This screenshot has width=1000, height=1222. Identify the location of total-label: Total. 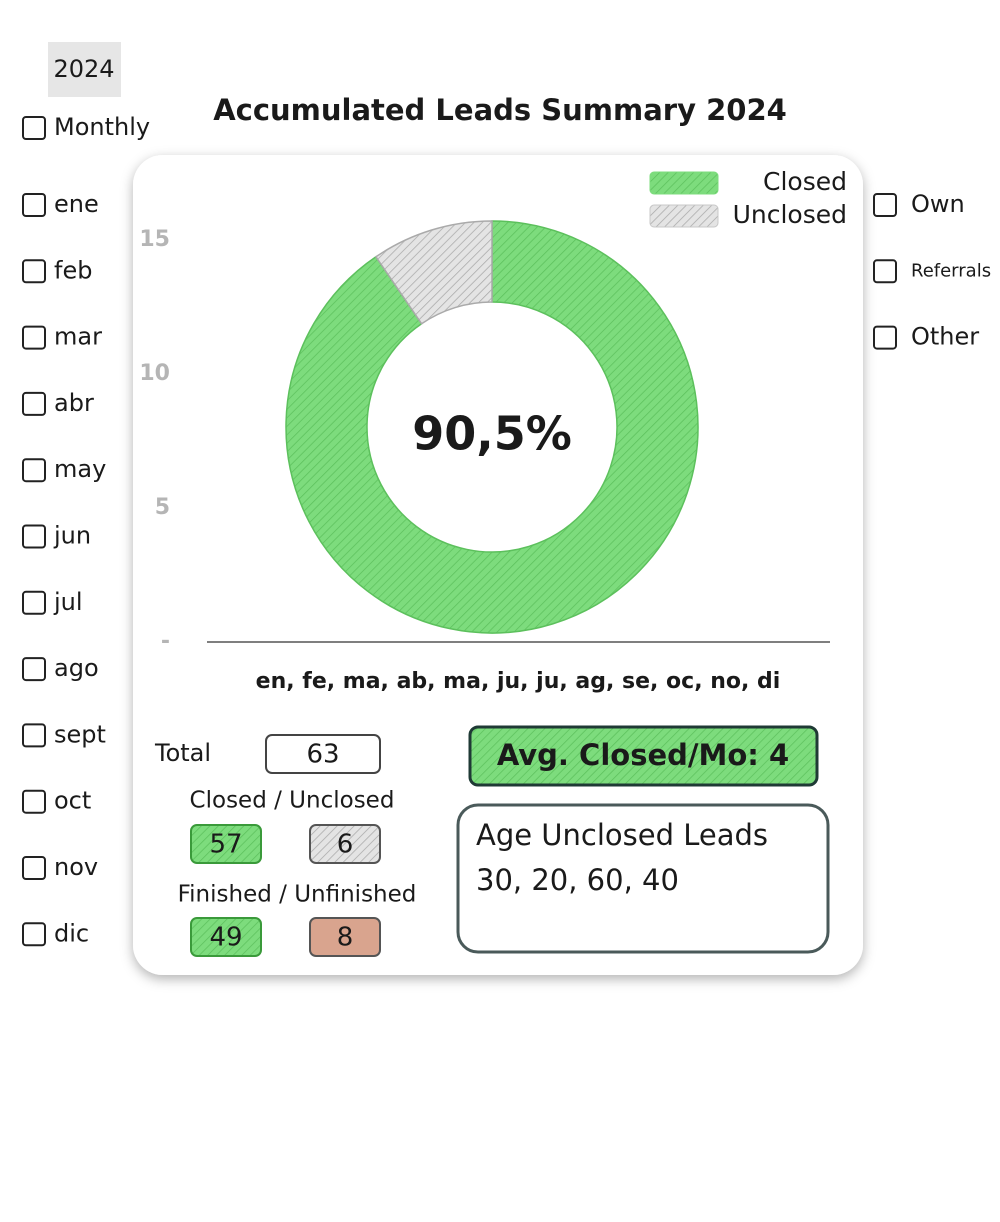
(182, 753).